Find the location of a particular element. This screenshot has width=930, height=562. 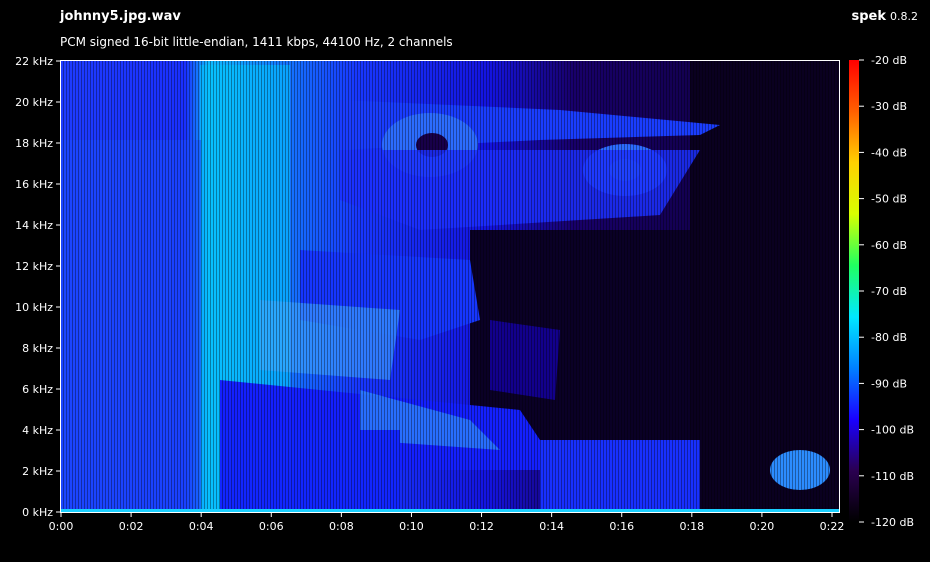

app-version: 0.8.2 is located at coordinates (904, 16).